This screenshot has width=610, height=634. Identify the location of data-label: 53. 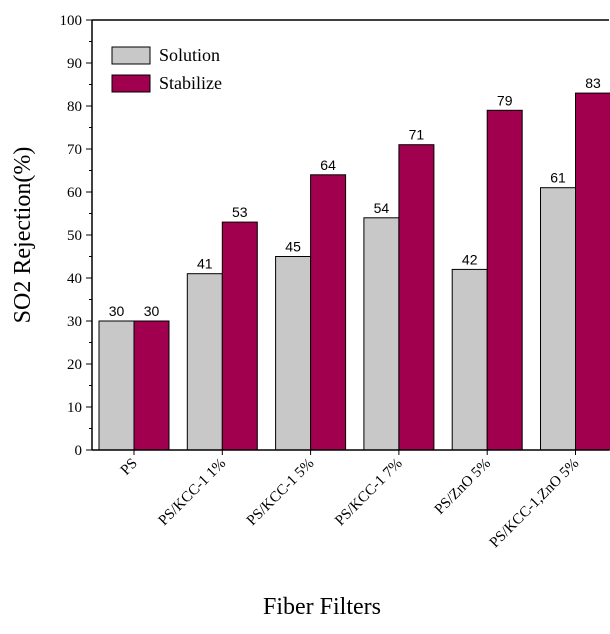
(240, 212).